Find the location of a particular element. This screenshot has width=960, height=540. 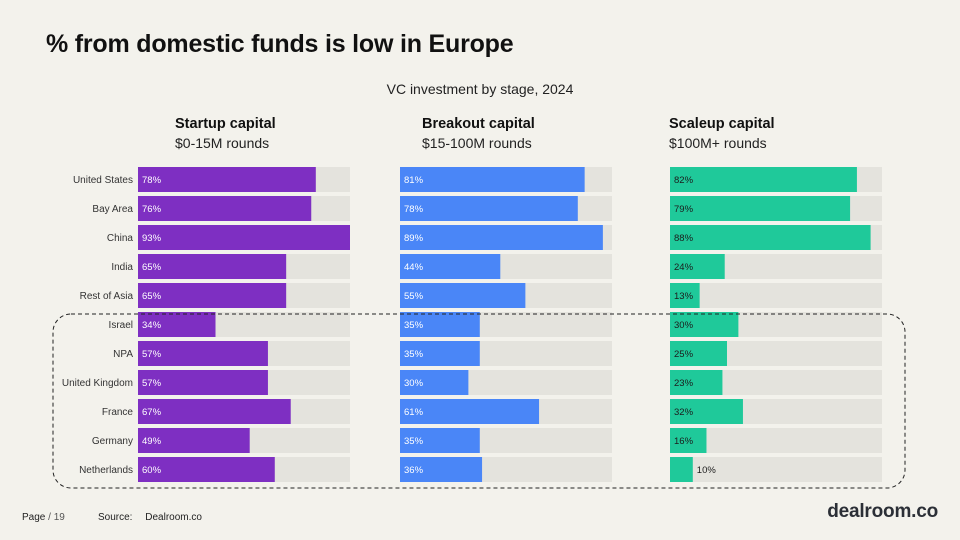

row-label: Rest of Asia is located at coordinates (107, 296).